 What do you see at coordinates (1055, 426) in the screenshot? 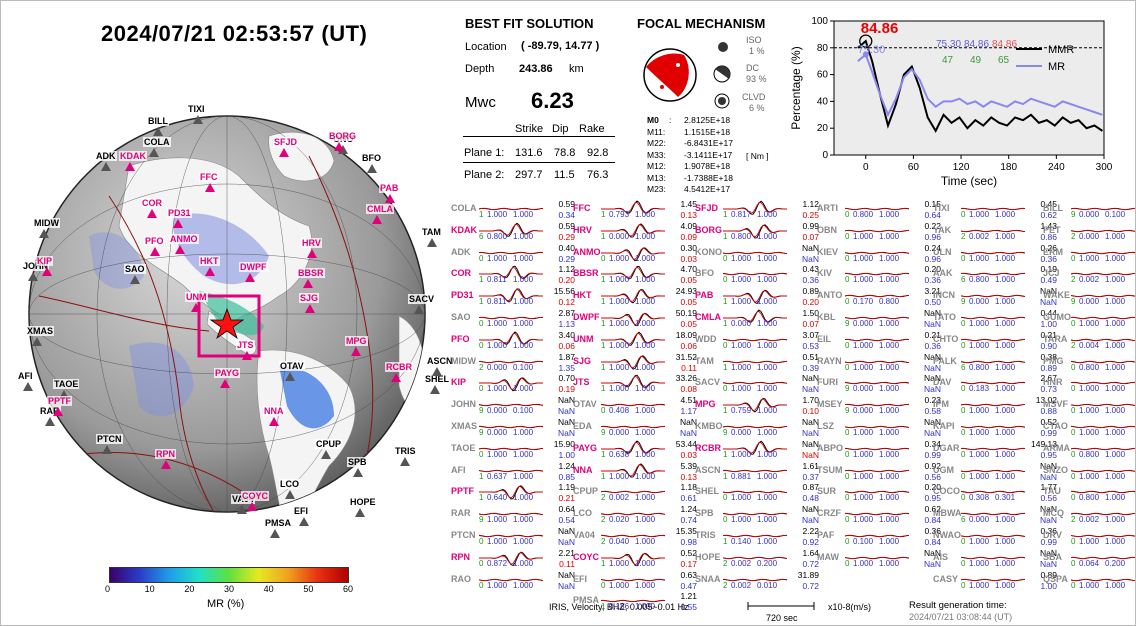
I see `station-code: CTAO` at bounding box center [1055, 426].